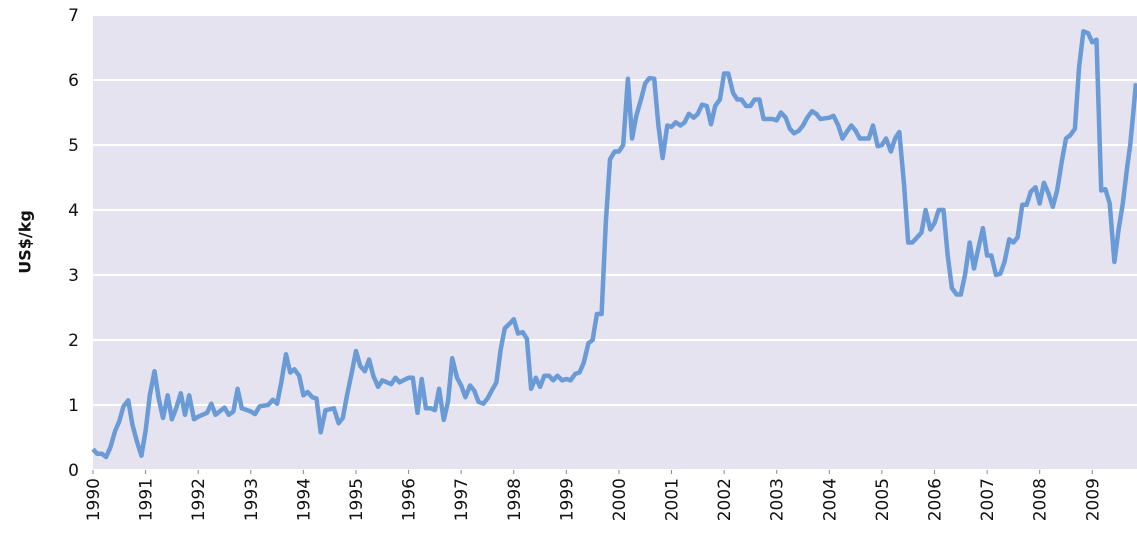 Image resolution: width=1137 pixels, height=541 pixels. Describe the element at coordinates (73, 276) in the screenshot. I see `y-tick-label: 3` at that location.